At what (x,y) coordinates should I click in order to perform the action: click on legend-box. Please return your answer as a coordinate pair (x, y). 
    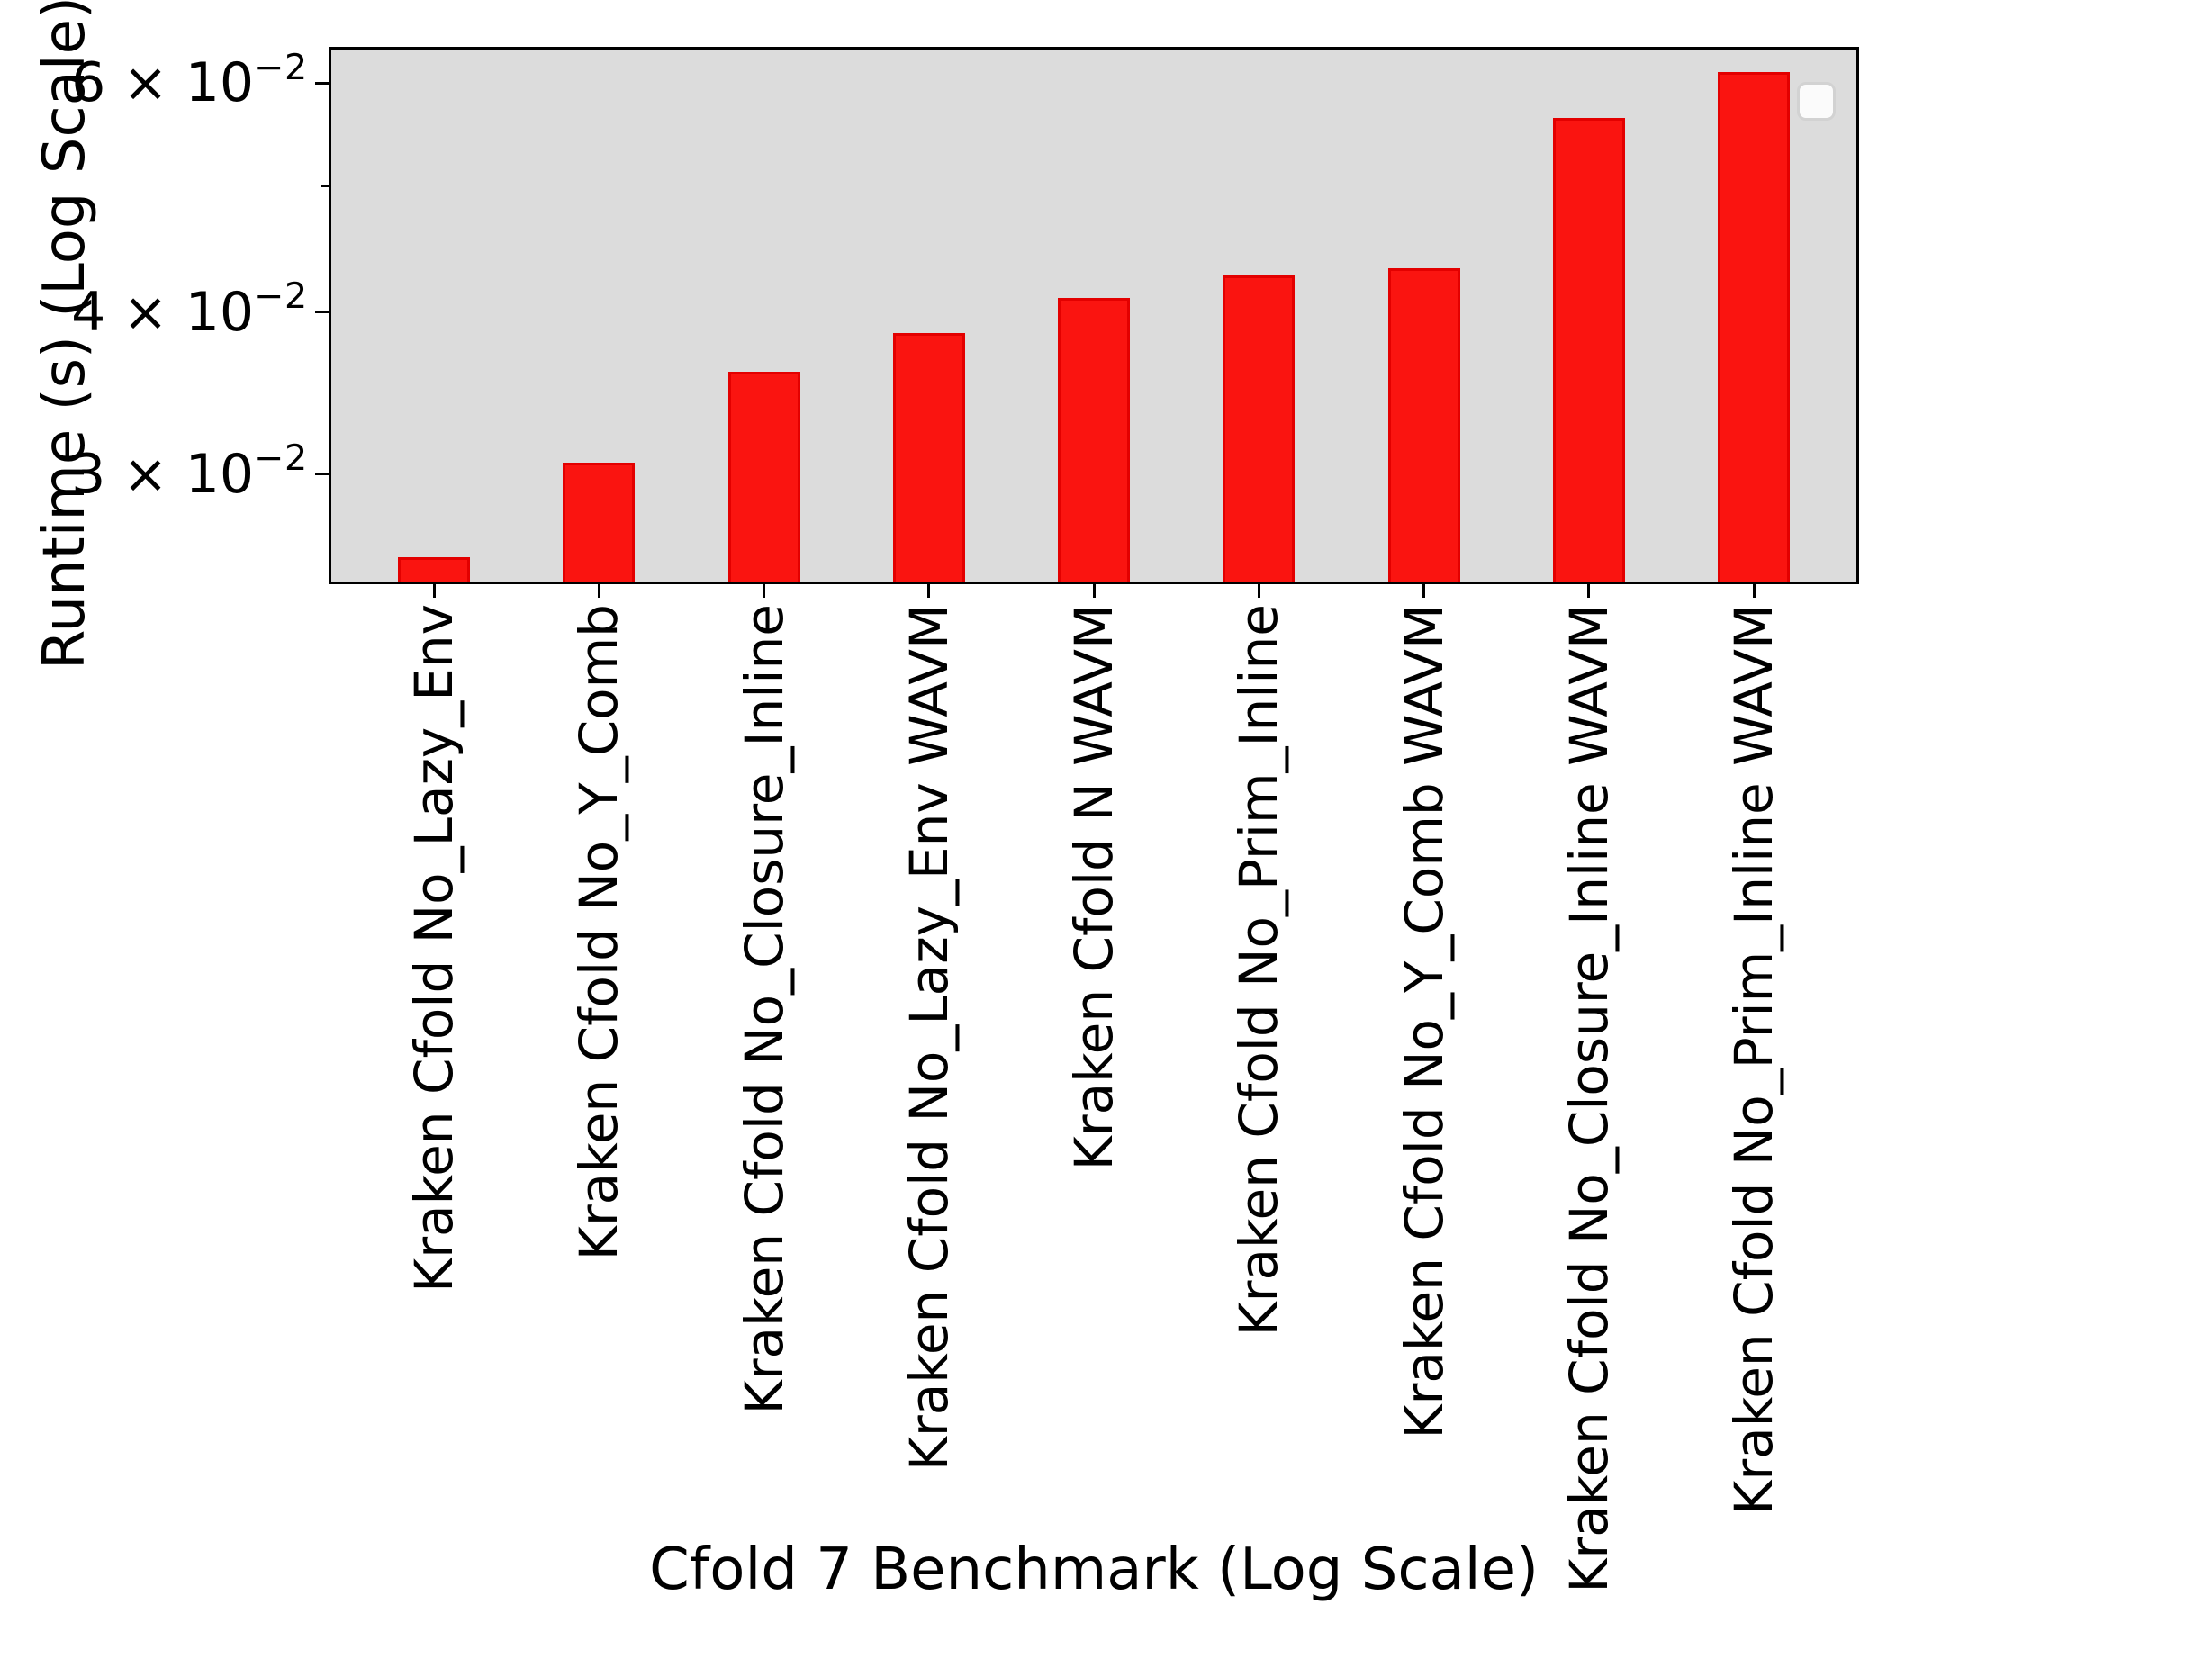
    Looking at the image, I should click on (1816, 101).